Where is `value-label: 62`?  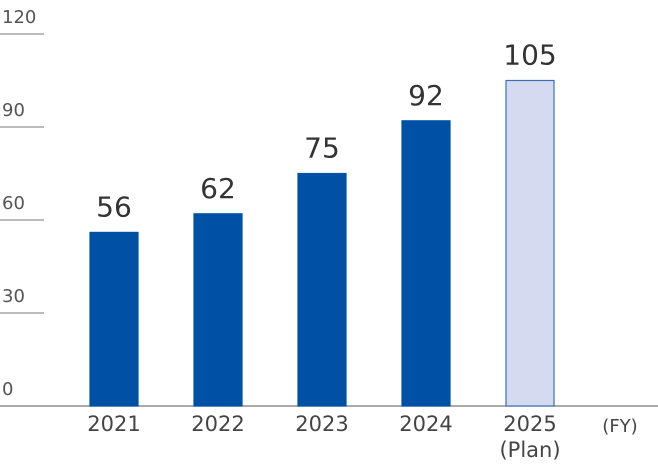 value-label: 62 is located at coordinates (218, 188).